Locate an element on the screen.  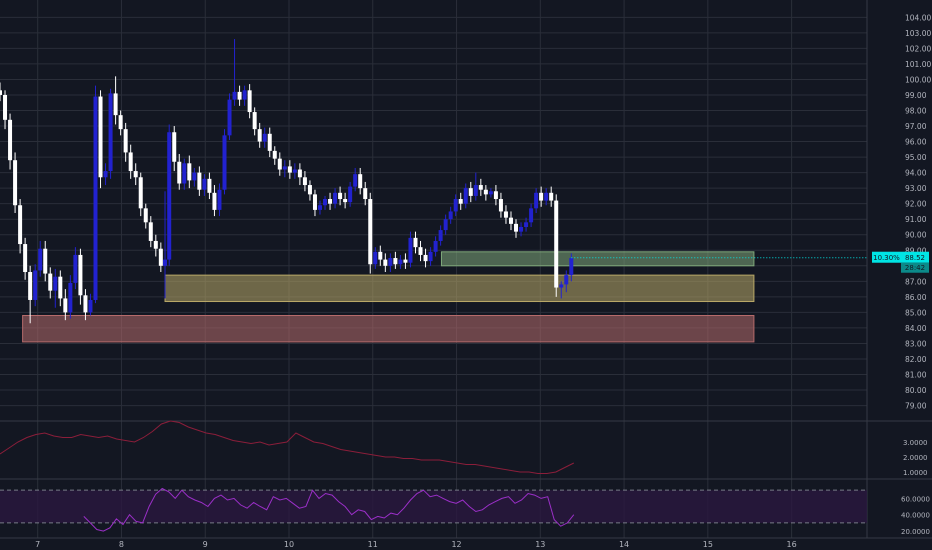
price-tags: 10.30% 88.52 28:42 is located at coordinates (750, 262).